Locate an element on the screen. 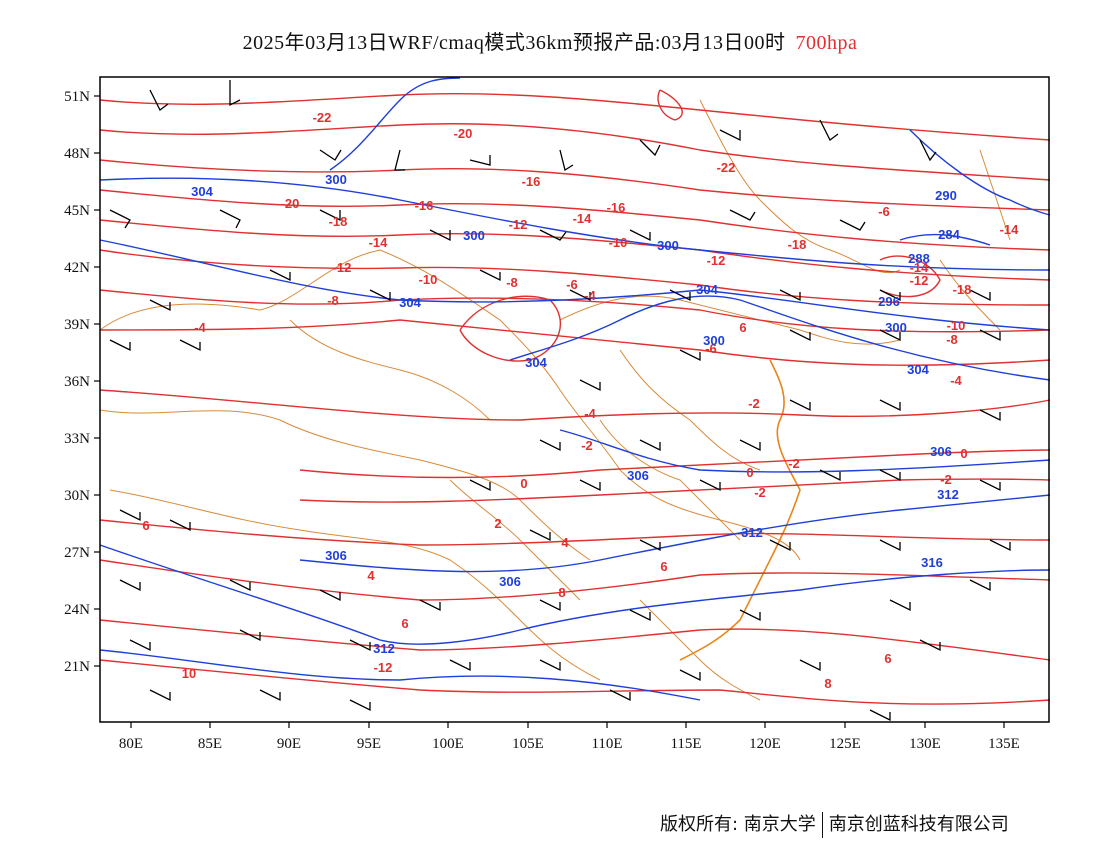 The height and width of the screenshot is (850, 1100). lat-label: 21N is located at coordinates (77, 667).